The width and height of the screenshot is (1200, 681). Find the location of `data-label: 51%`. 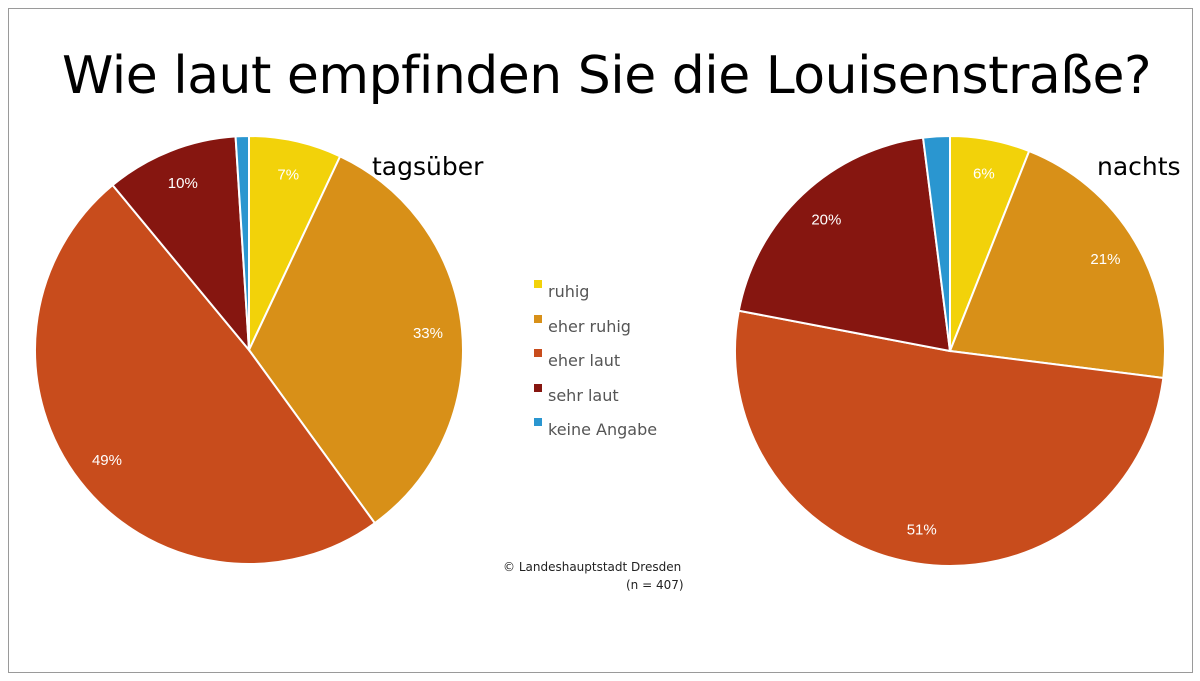

data-label: 51% is located at coordinates (922, 529).